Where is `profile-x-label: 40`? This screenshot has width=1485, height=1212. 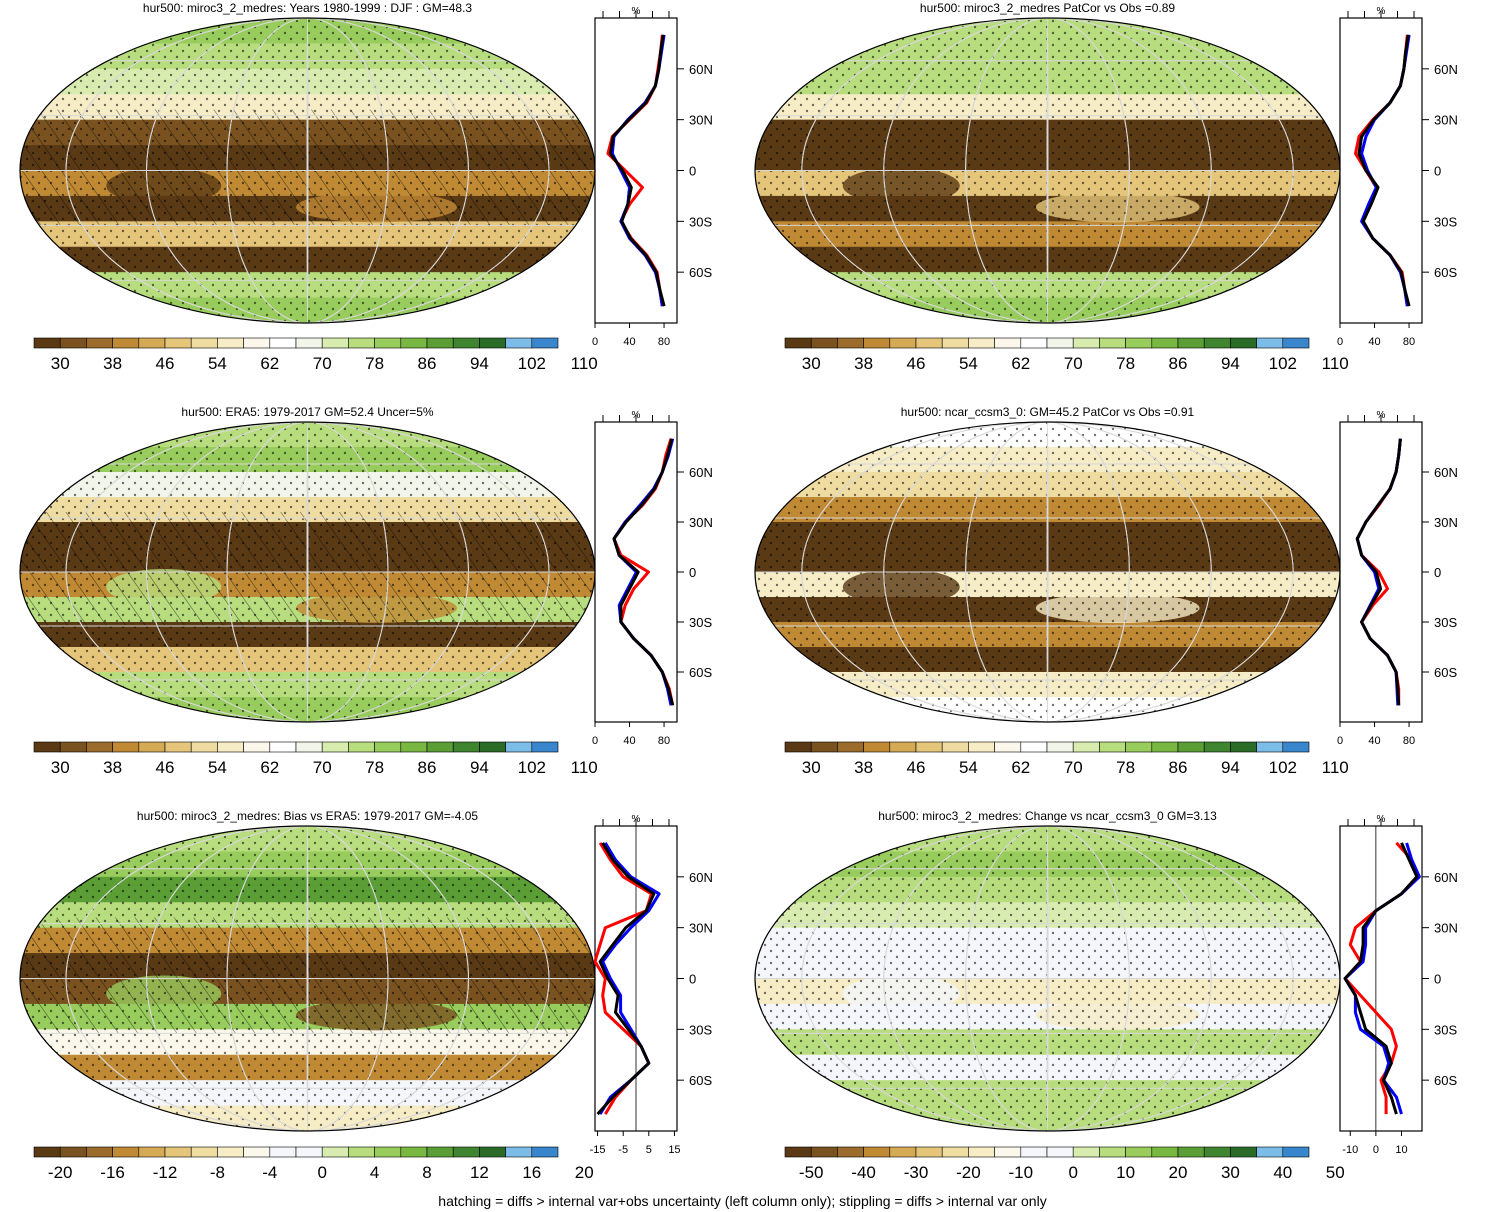
profile-x-label: 40 is located at coordinates (1374, 741).